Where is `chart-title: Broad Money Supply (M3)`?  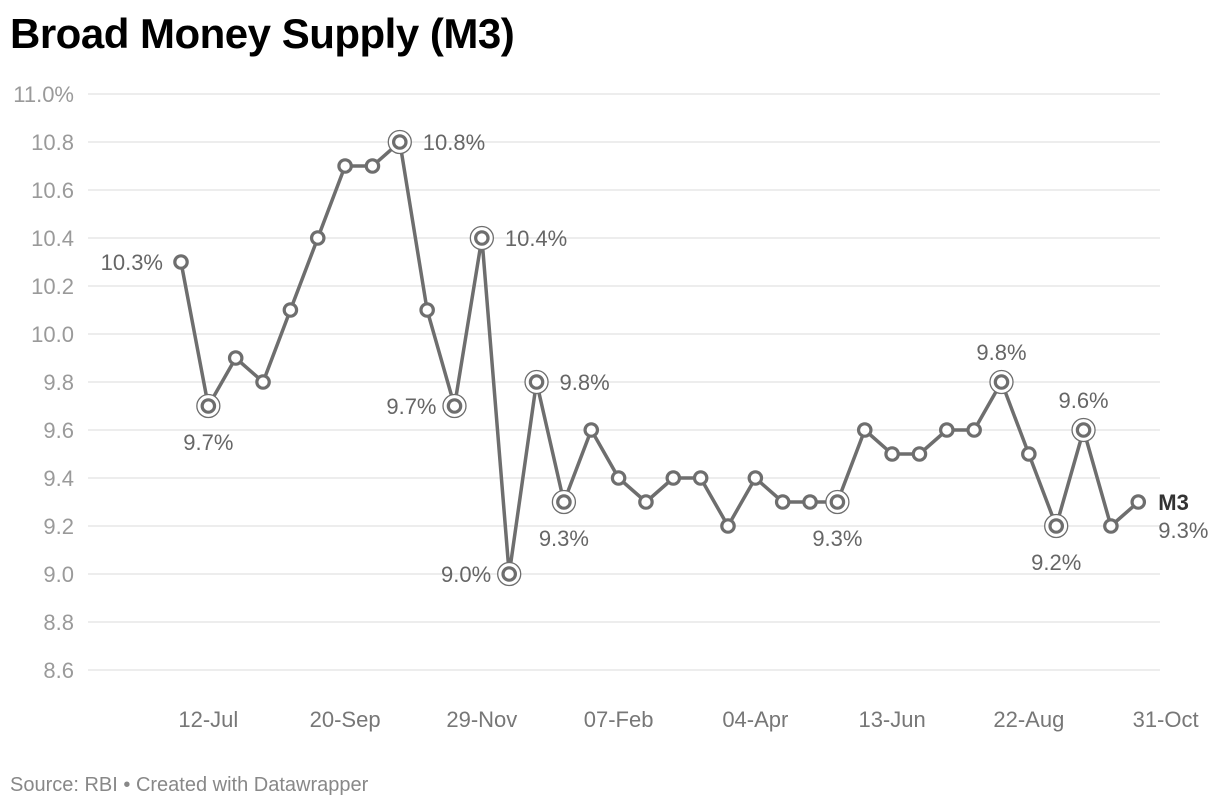
chart-title: Broad Money Supply (M3) is located at coordinates (262, 33).